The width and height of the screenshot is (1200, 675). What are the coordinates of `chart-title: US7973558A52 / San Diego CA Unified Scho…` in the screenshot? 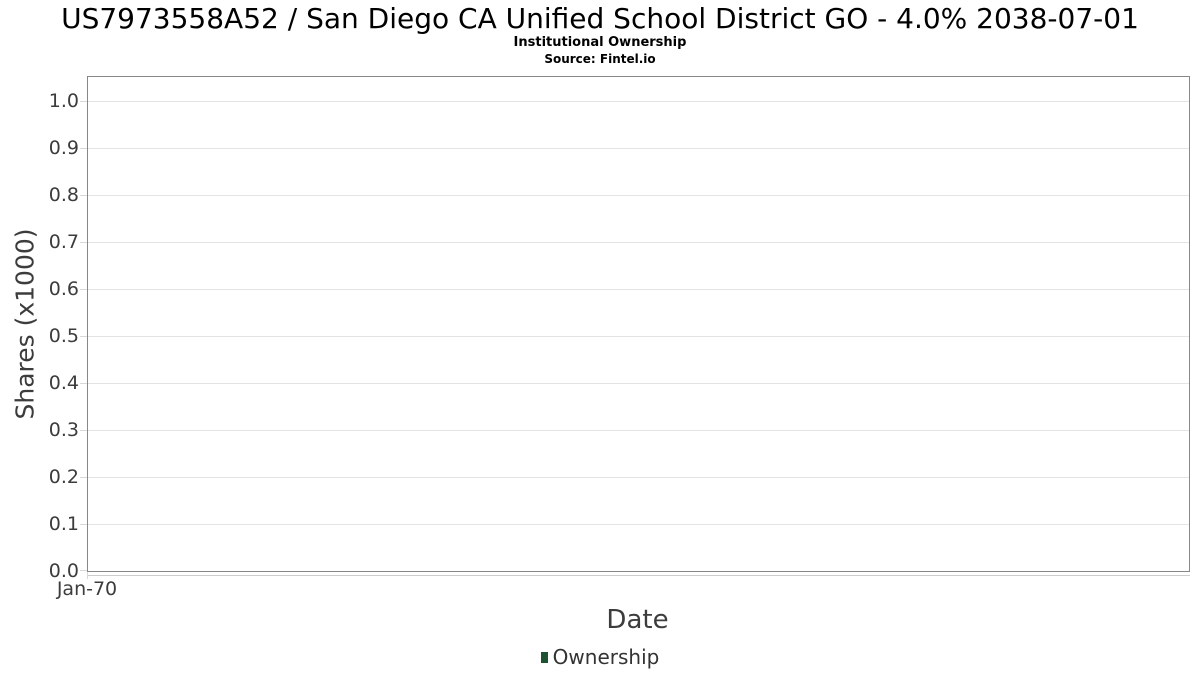 It's located at (600, 18).